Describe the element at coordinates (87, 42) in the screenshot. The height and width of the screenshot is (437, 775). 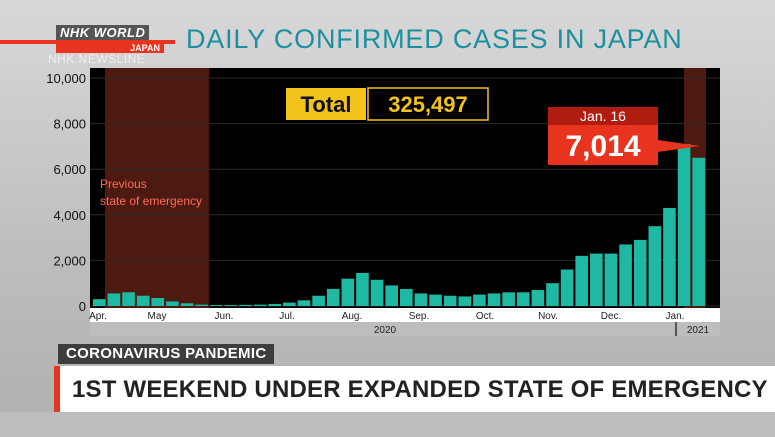
I see `header-accent-line` at that location.